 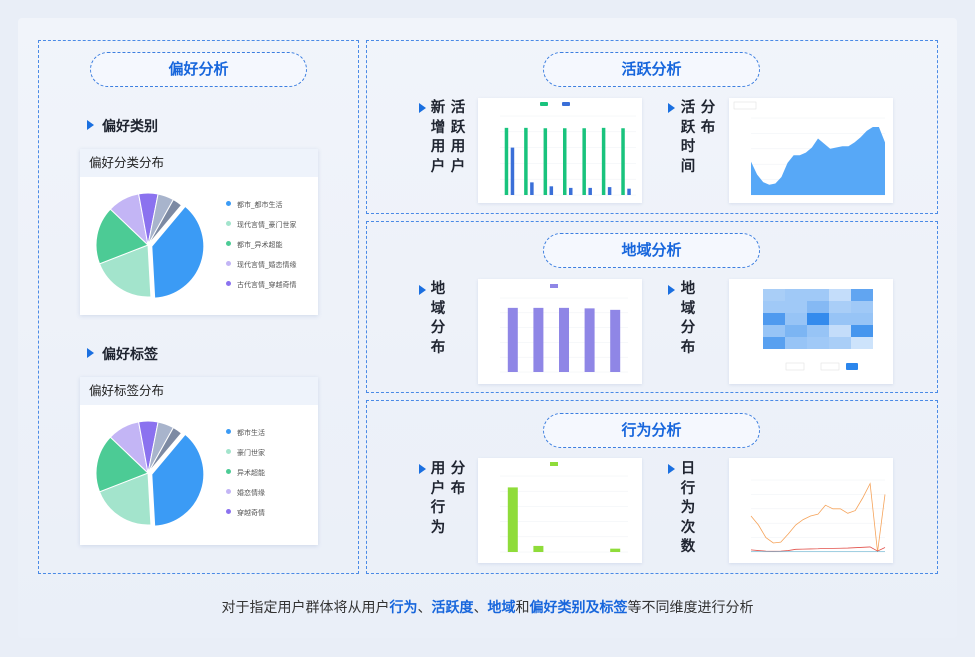 I want to click on line-series-orange, so click(x=818, y=517).